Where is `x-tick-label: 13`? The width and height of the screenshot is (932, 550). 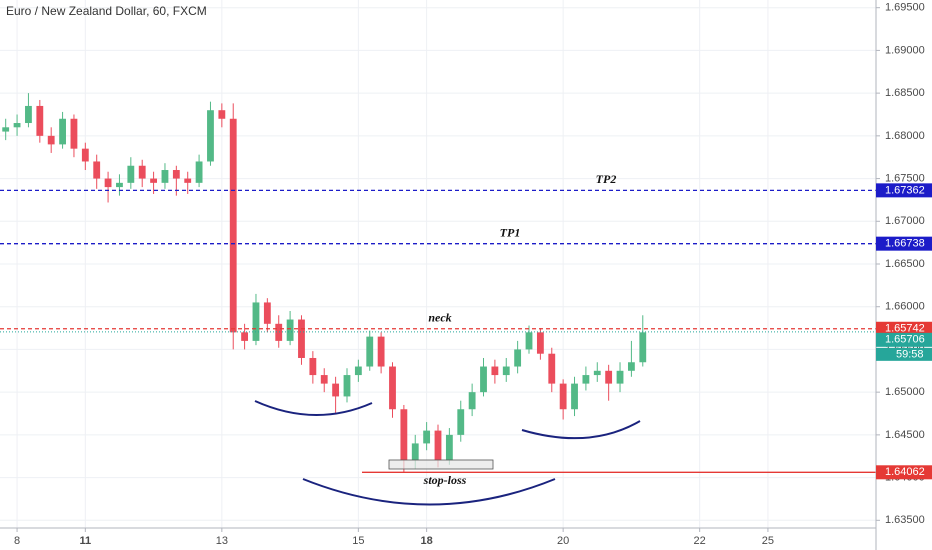
x-tick-label: 13 is located at coordinates (222, 541).